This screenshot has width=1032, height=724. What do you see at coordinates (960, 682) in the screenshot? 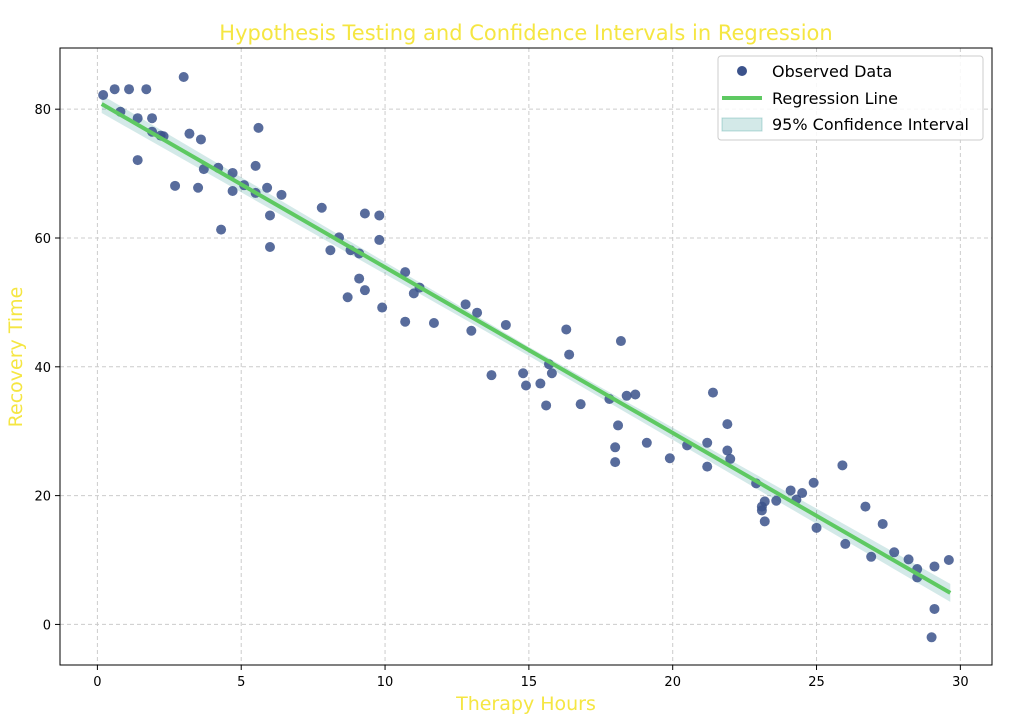
I see `x-tick-label: 30` at bounding box center [960, 682].